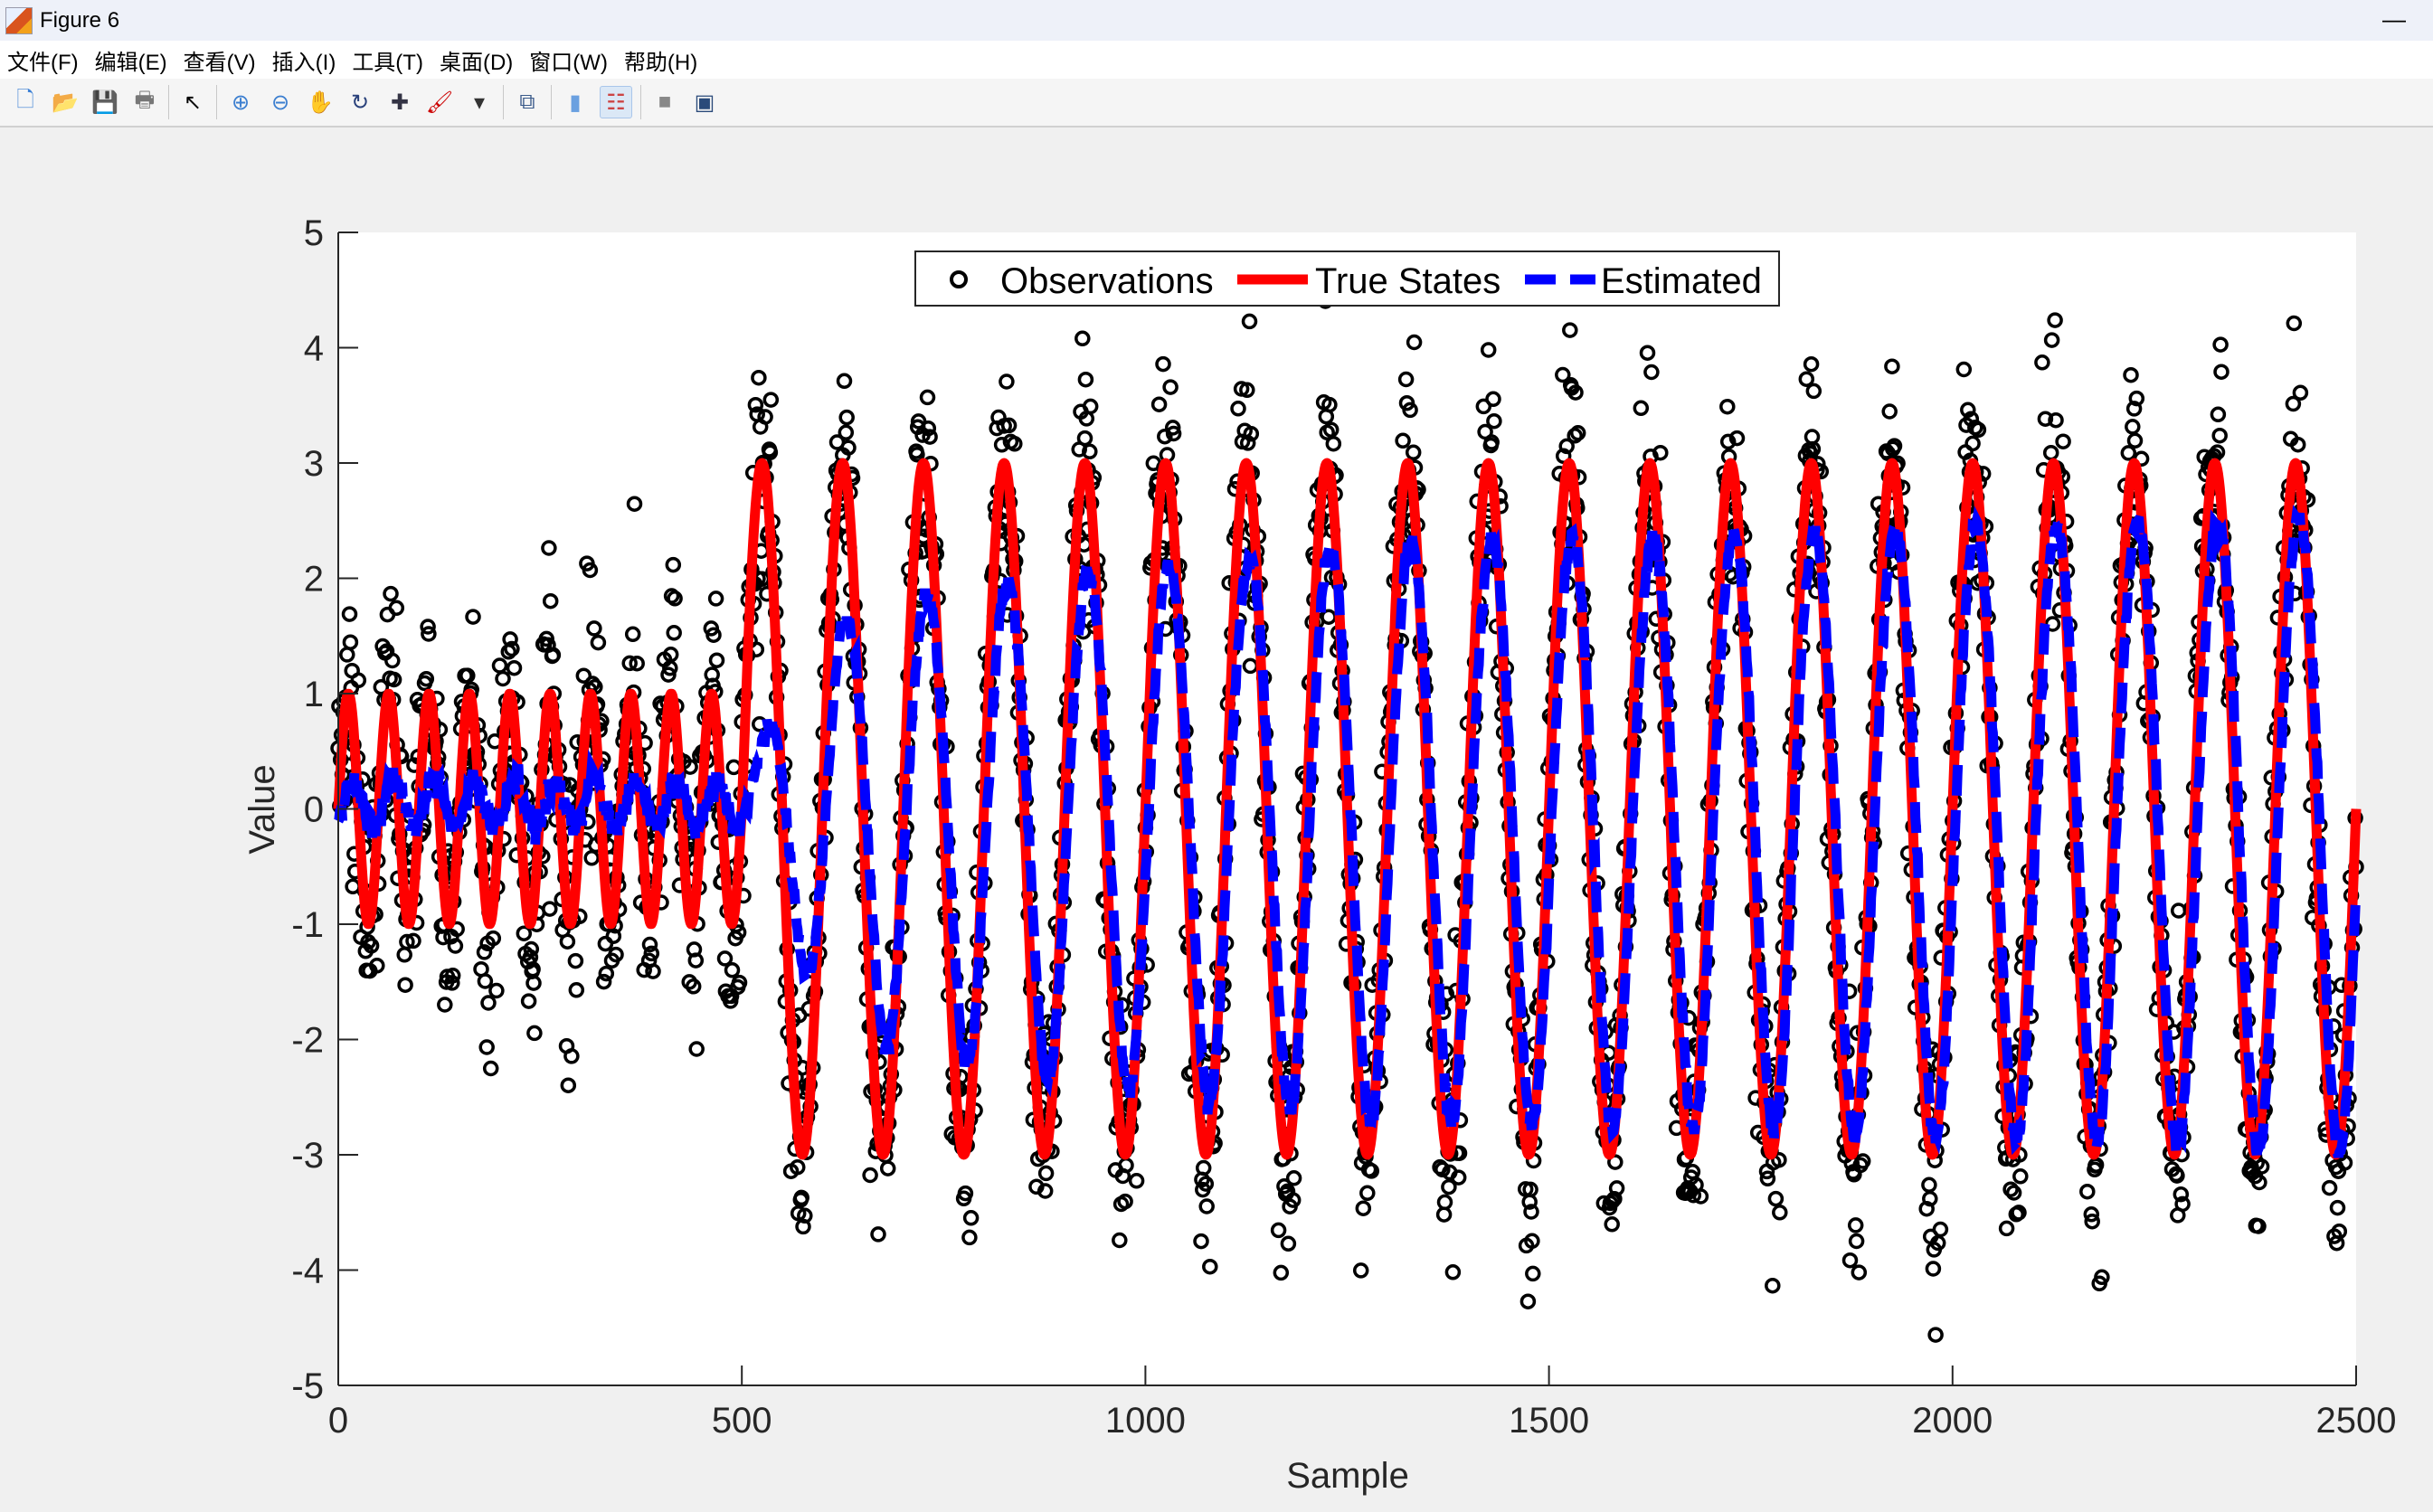 The image size is (2433, 1512). What do you see at coordinates (303, 62) in the screenshot?
I see `menu-item-3: 插入(I)` at bounding box center [303, 62].